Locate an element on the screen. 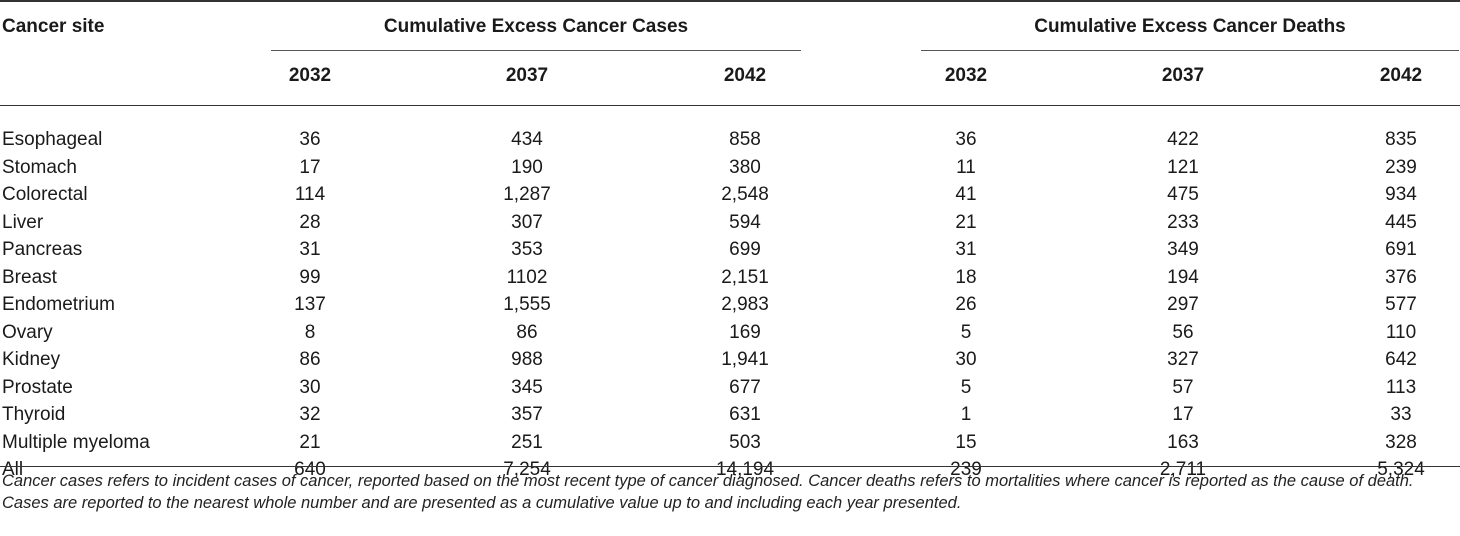  year-header-cases-2032: 2032 is located at coordinates (310, 75).